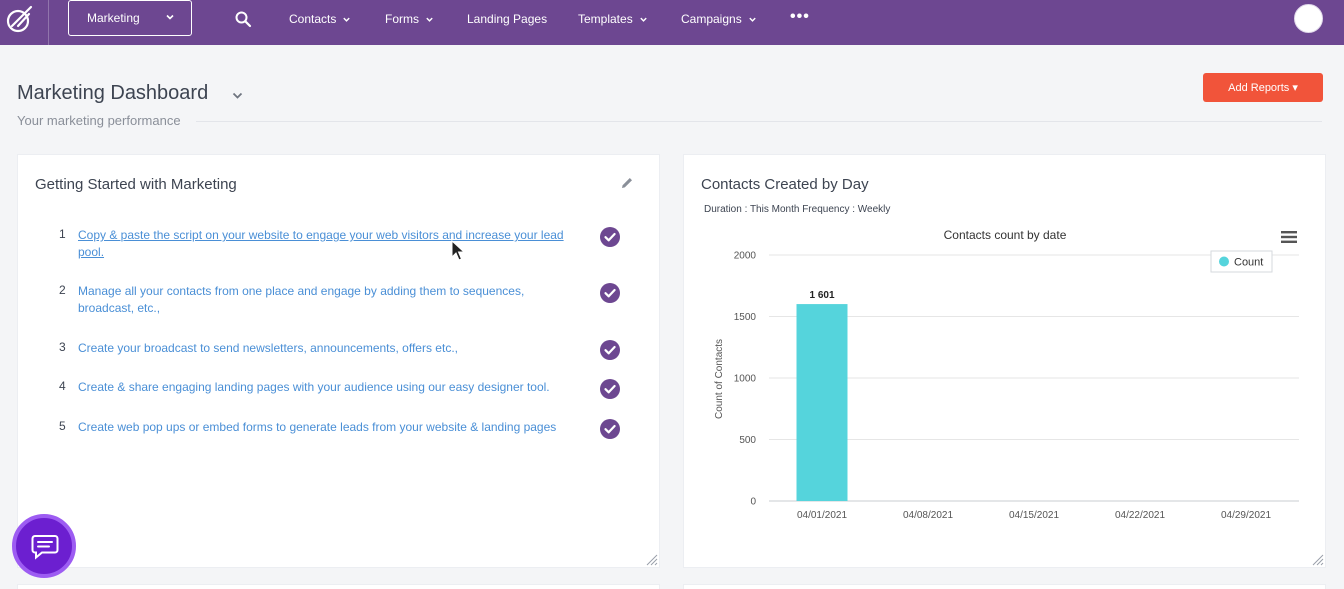 The width and height of the screenshot is (1344, 589). I want to click on chat-button, so click(44, 546).